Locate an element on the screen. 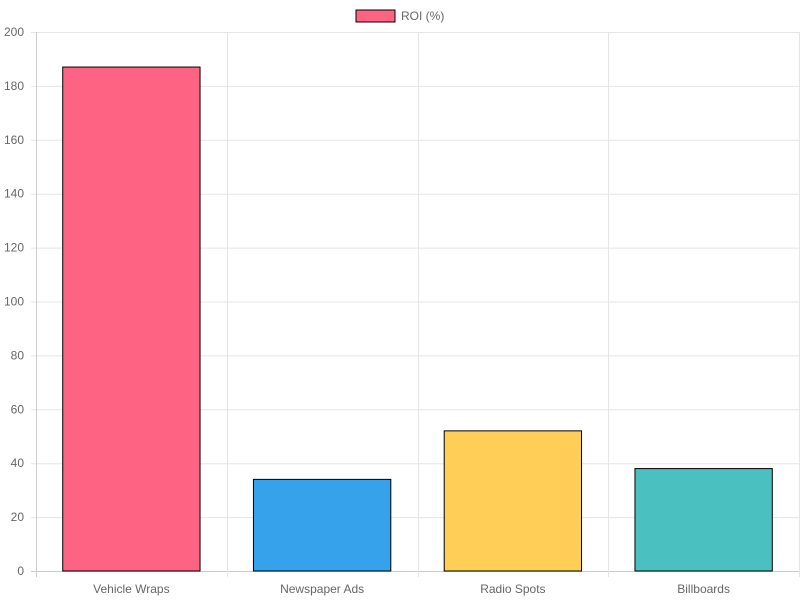  x-tick-label: Billboards is located at coordinates (703, 589).